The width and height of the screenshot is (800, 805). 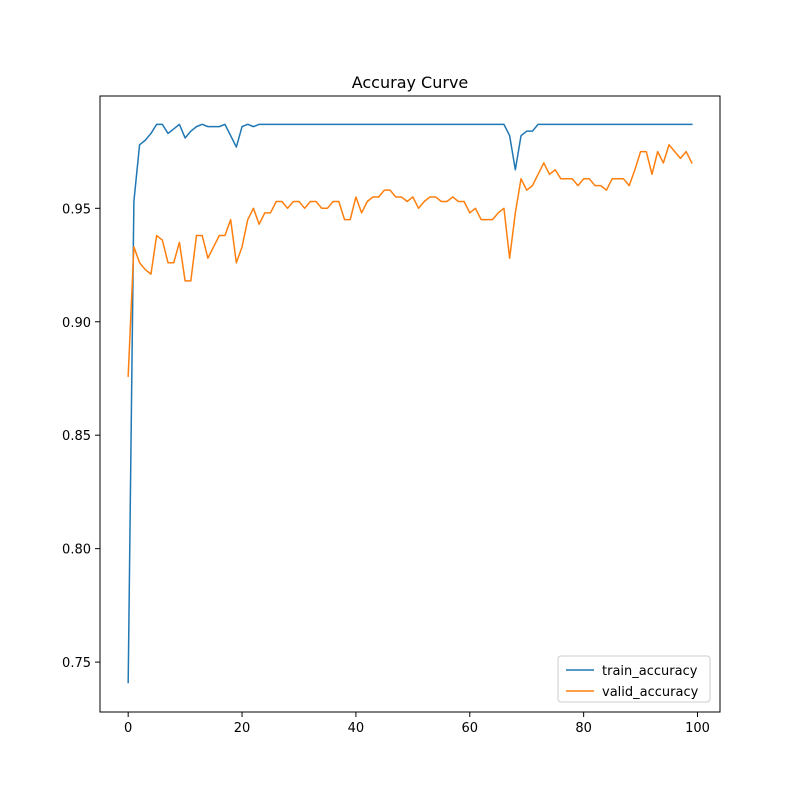 I want to click on y-tick-label: 0.95, so click(x=76, y=209).